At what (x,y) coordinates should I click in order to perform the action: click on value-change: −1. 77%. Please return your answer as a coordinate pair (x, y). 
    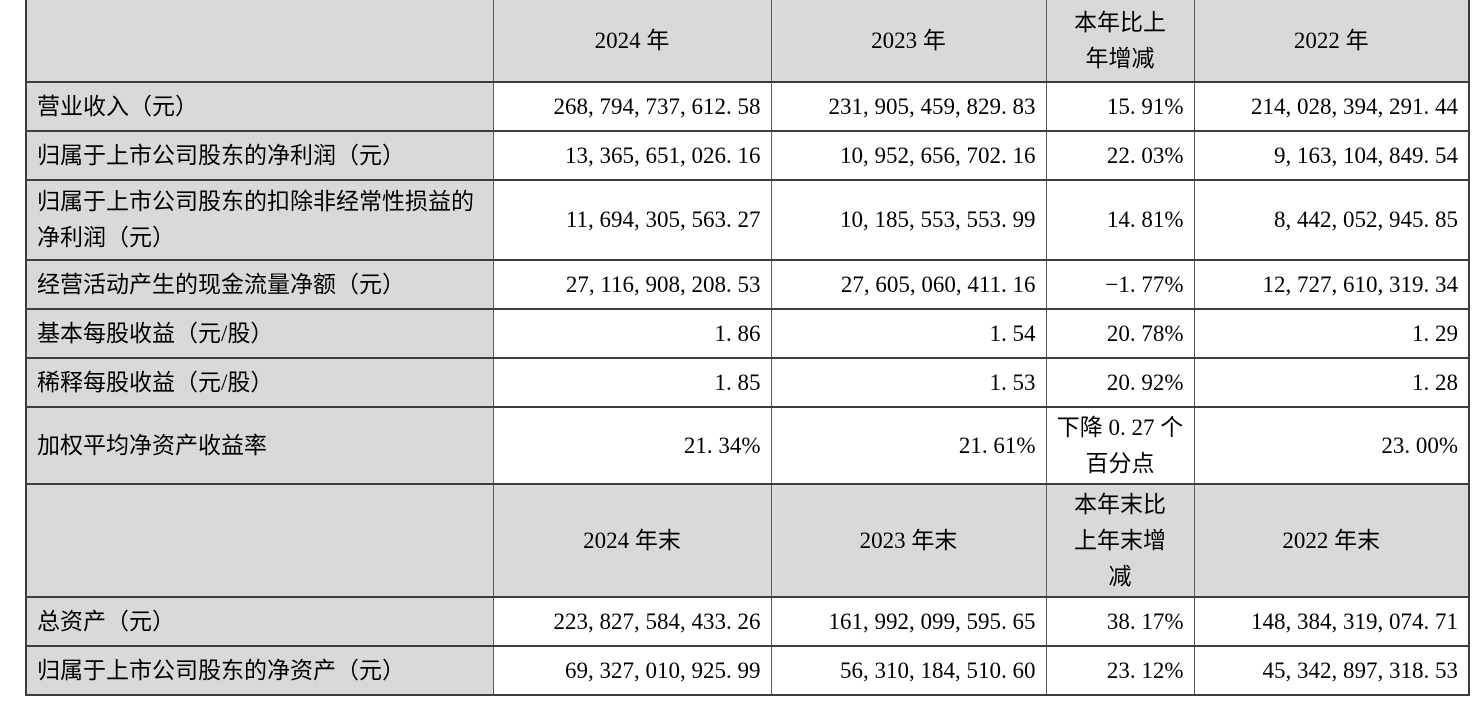
    Looking at the image, I should click on (1120, 284).